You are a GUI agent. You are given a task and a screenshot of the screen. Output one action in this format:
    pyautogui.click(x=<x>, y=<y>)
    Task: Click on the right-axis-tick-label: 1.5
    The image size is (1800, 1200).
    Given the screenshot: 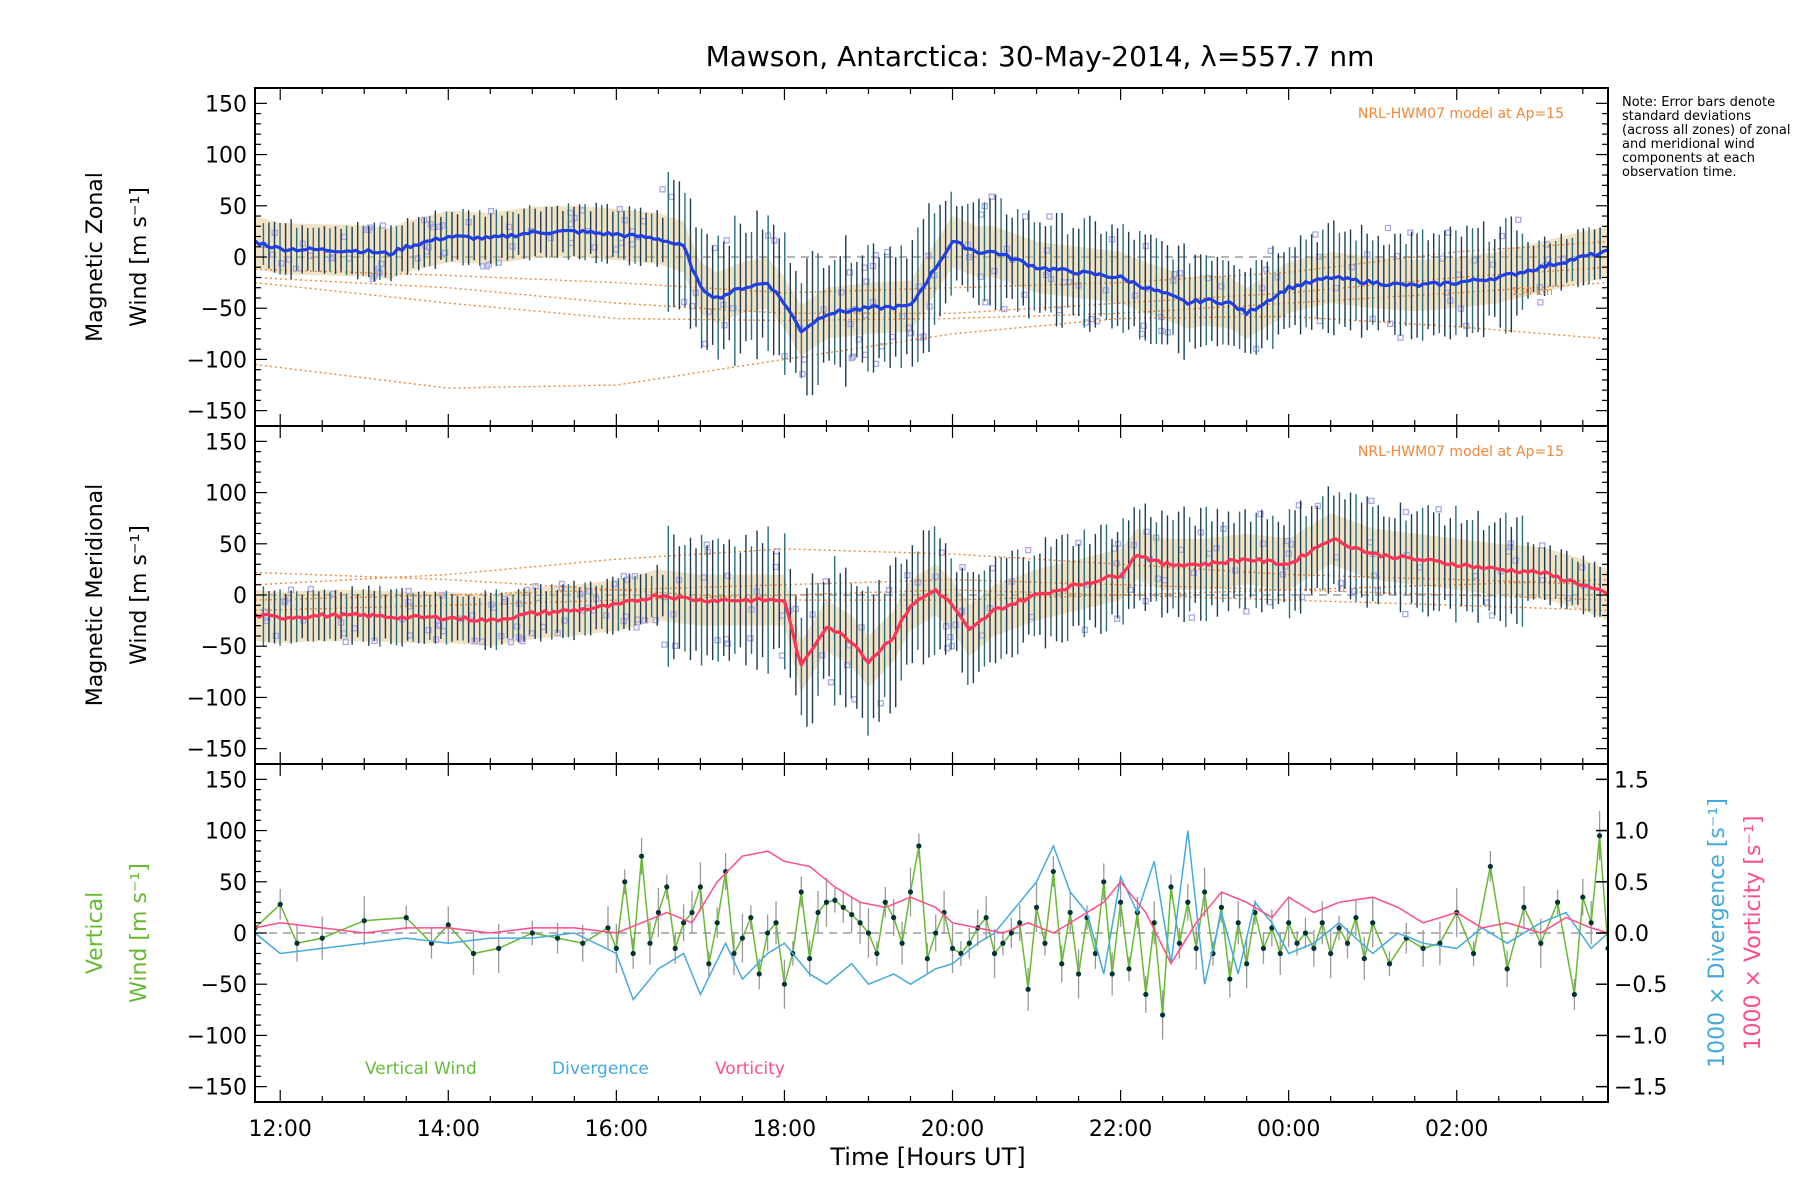 What is the action you would take?
    pyautogui.click(x=1631, y=780)
    